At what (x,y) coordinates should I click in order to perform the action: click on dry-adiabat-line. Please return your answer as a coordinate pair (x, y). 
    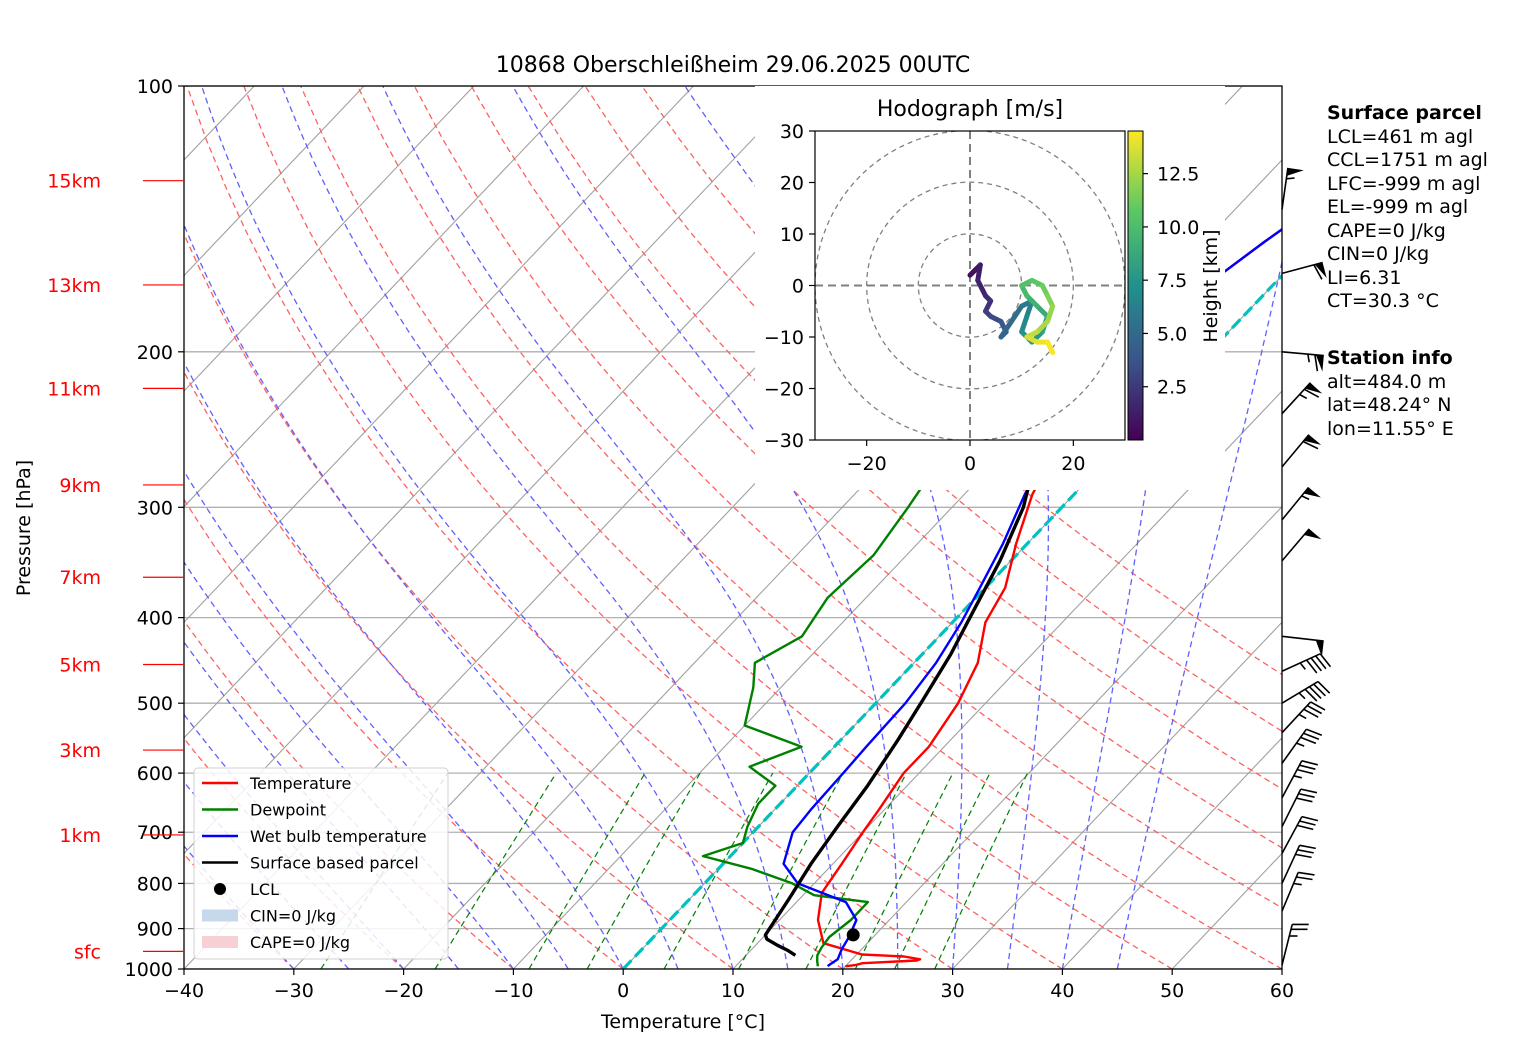
    Looking at the image, I should click on (404, 733).